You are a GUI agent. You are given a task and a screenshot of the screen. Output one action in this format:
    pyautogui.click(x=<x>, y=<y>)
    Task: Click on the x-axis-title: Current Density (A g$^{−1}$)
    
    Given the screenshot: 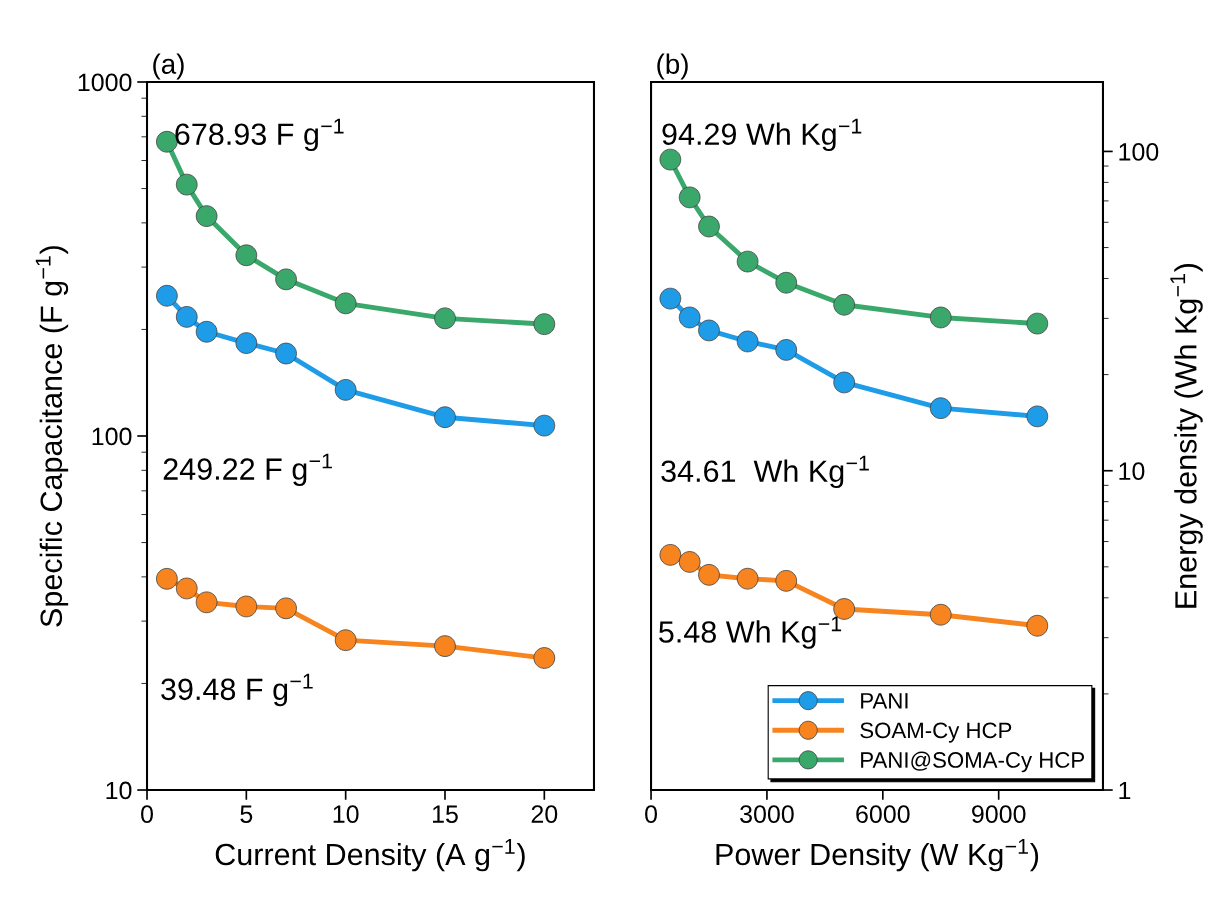 What is the action you would take?
    pyautogui.click(x=370, y=855)
    